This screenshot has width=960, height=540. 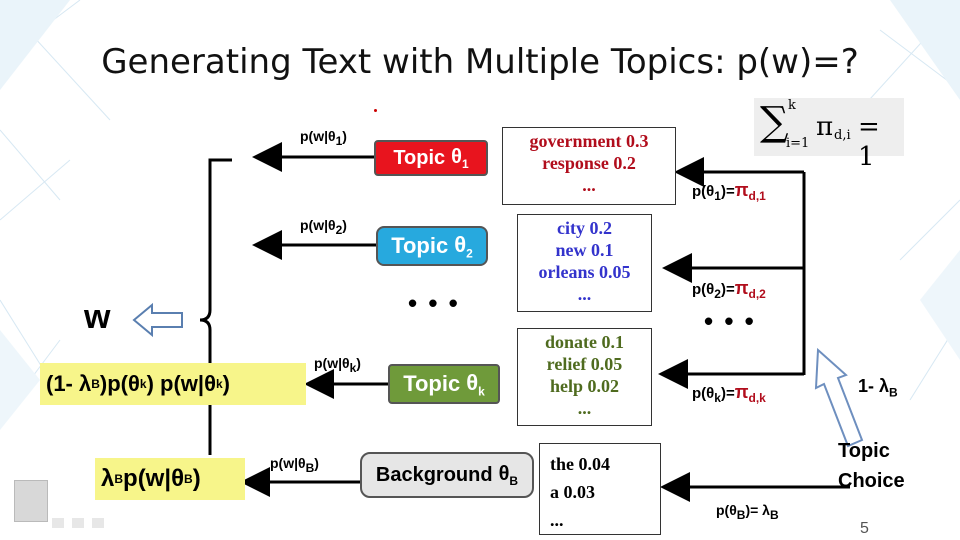 I want to click on w-hollow-arrow, so click(x=157, y=320).